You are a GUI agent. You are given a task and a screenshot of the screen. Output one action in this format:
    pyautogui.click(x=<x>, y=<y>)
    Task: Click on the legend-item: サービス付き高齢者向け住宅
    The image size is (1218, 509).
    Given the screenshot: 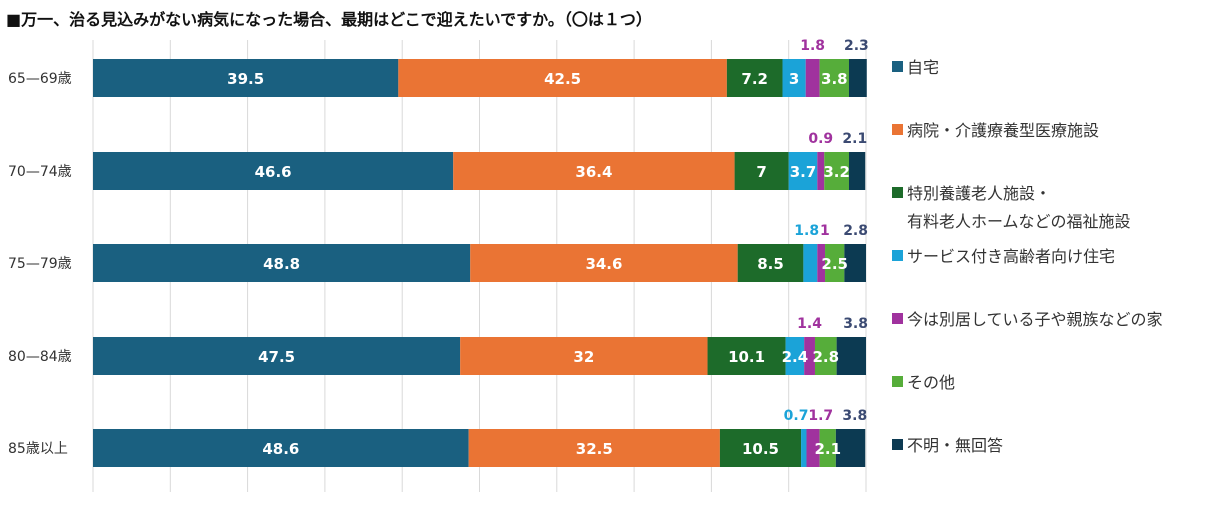 What is the action you would take?
    pyautogui.click(x=1003, y=257)
    